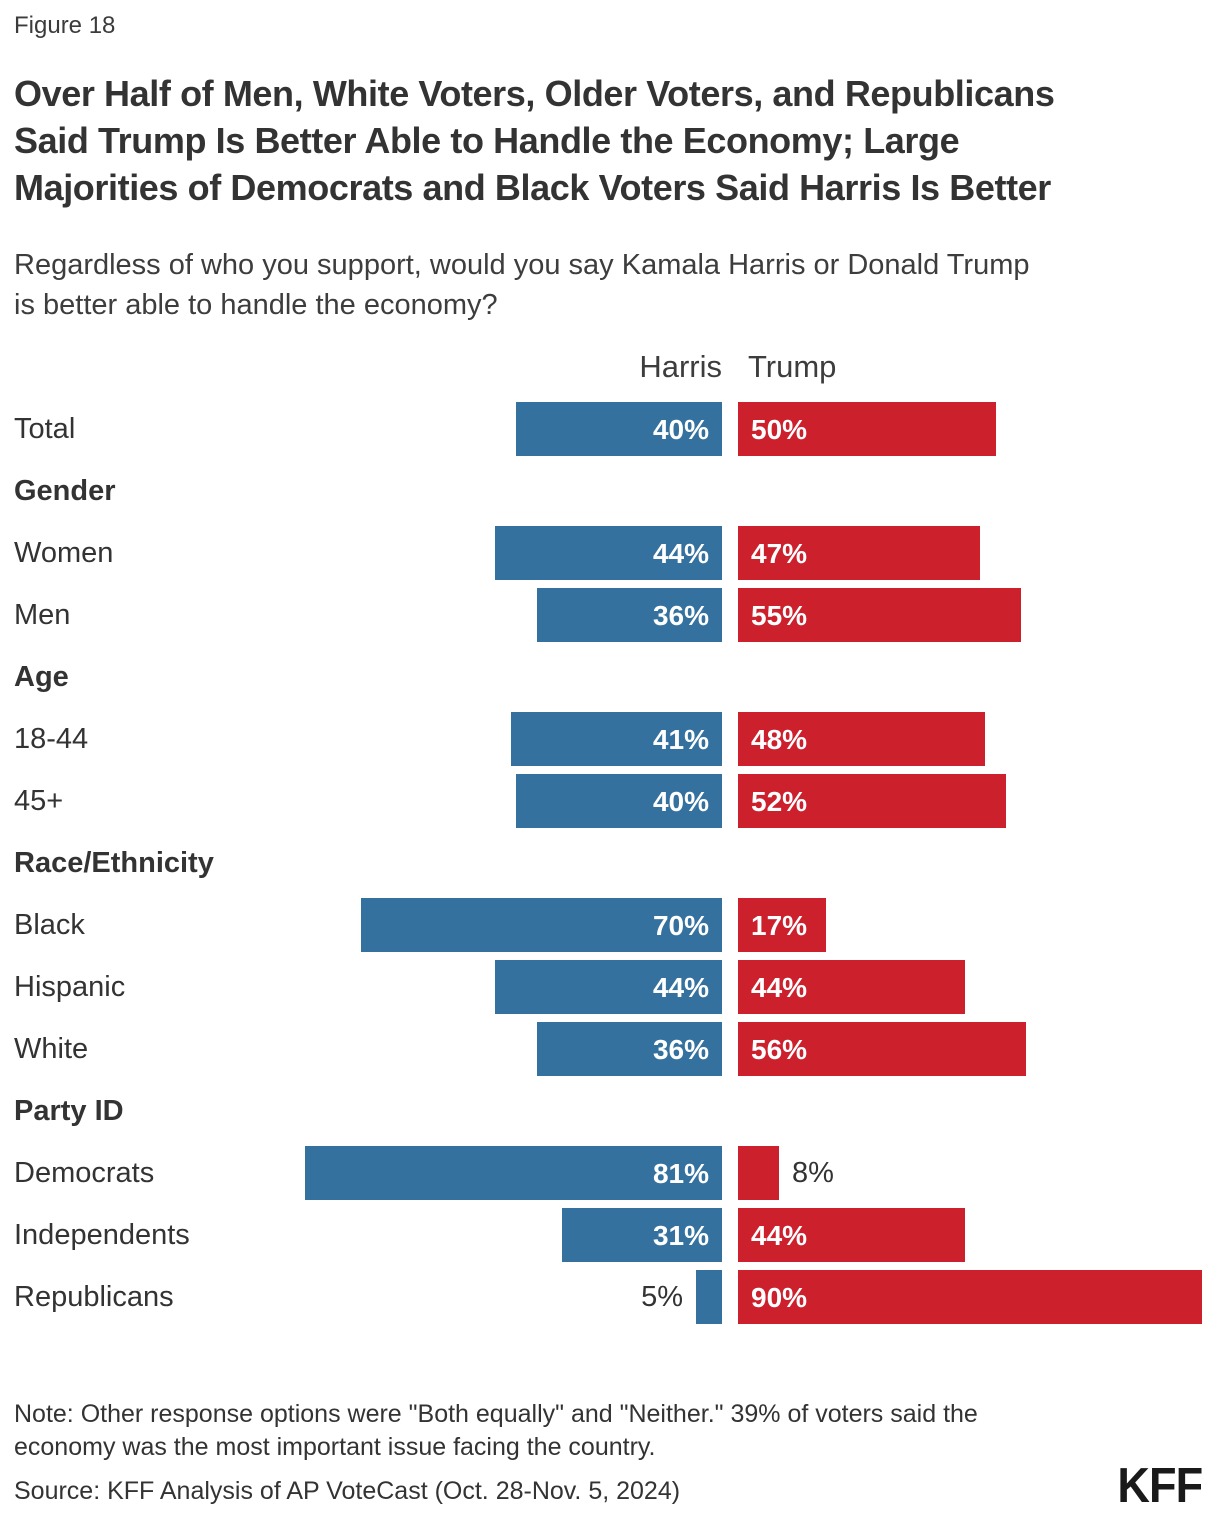 The image size is (1220, 1518). I want to click on row-label: Total, so click(45, 429).